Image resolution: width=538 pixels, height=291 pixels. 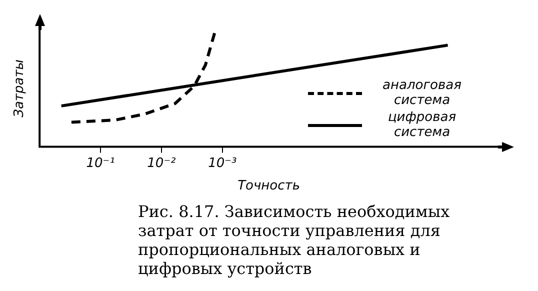 I want to click on x-tick-label: 10⁻³, so click(x=222, y=163).